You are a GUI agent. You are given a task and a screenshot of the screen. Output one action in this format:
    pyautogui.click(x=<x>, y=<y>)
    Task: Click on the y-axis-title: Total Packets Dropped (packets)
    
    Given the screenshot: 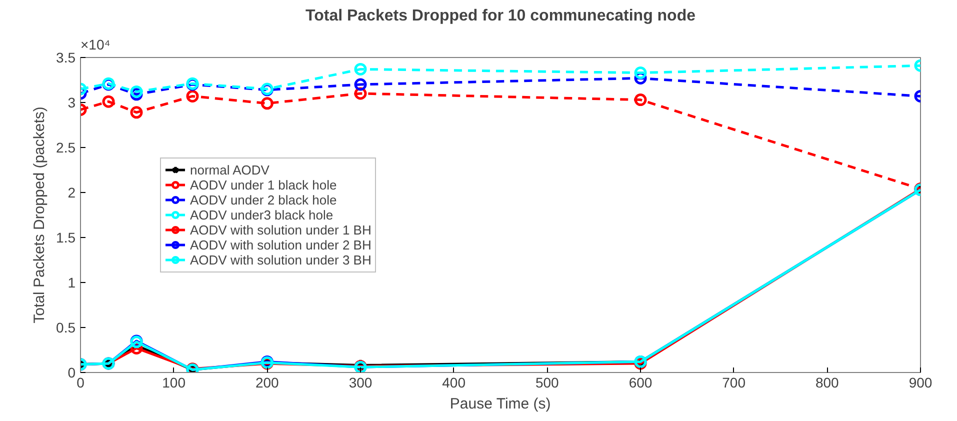 What is the action you would take?
    pyautogui.click(x=39, y=215)
    